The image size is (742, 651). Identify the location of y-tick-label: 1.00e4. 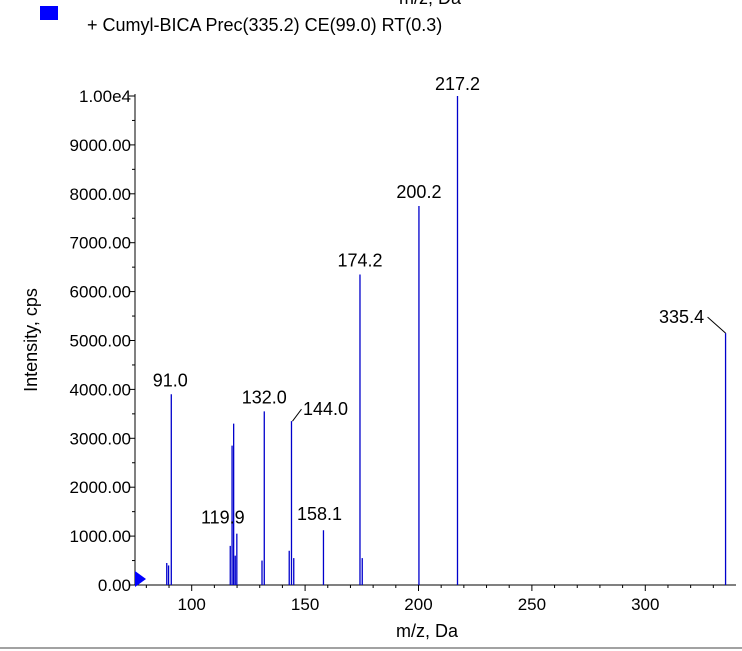
(105, 96).